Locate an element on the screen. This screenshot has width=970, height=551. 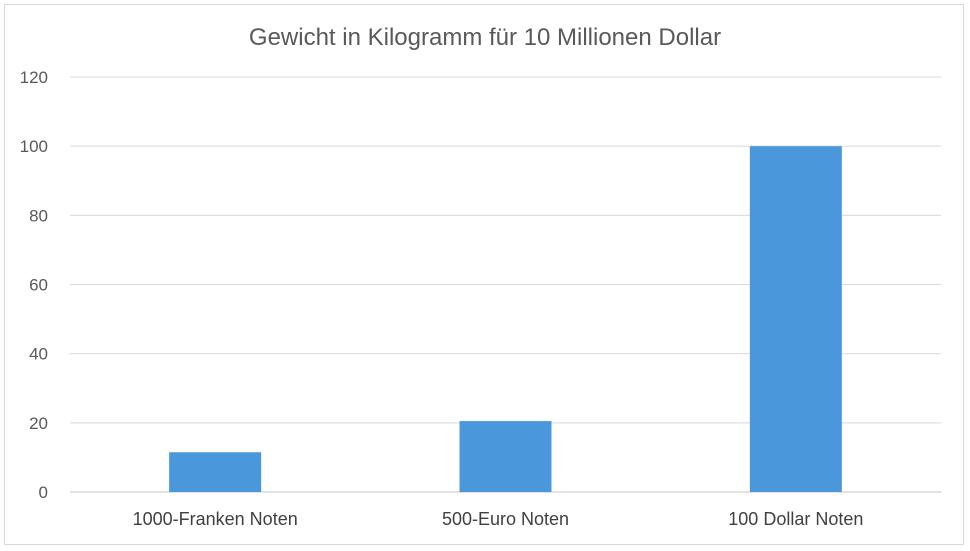
x-category-label: 100 Dollar Noten is located at coordinates (795, 519).